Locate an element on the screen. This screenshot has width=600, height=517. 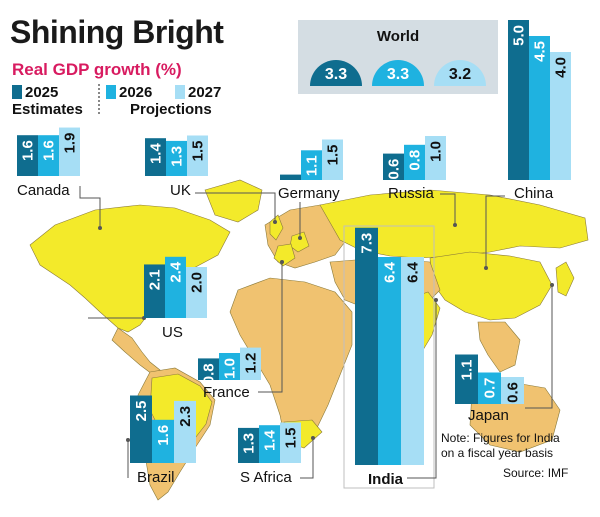
world-badge-2027 is located at coordinates (460, 73).